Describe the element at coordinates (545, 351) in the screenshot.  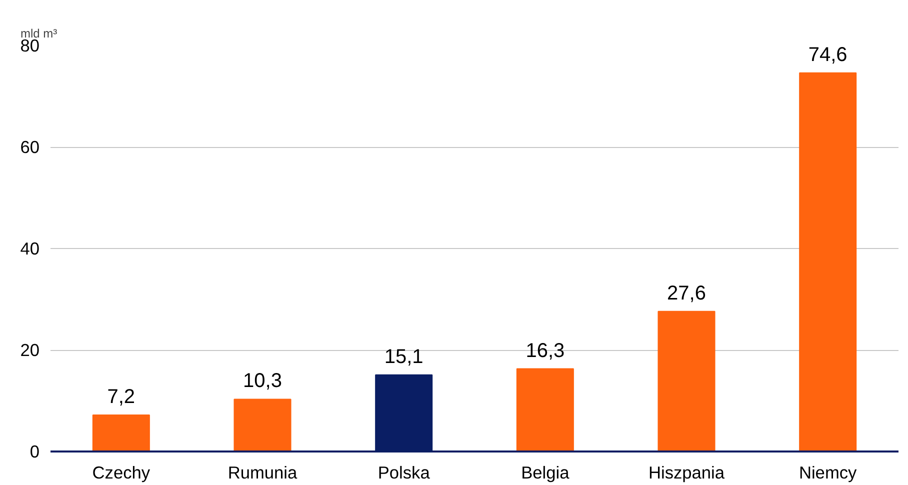
I see `data-label: 16,3` at that location.